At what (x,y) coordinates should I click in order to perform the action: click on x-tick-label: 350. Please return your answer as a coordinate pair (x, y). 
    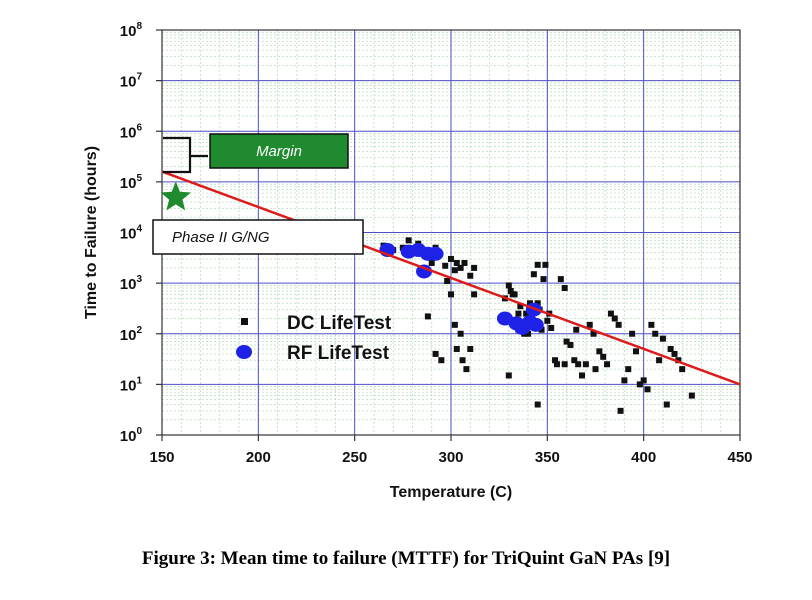
    Looking at the image, I should click on (547, 457).